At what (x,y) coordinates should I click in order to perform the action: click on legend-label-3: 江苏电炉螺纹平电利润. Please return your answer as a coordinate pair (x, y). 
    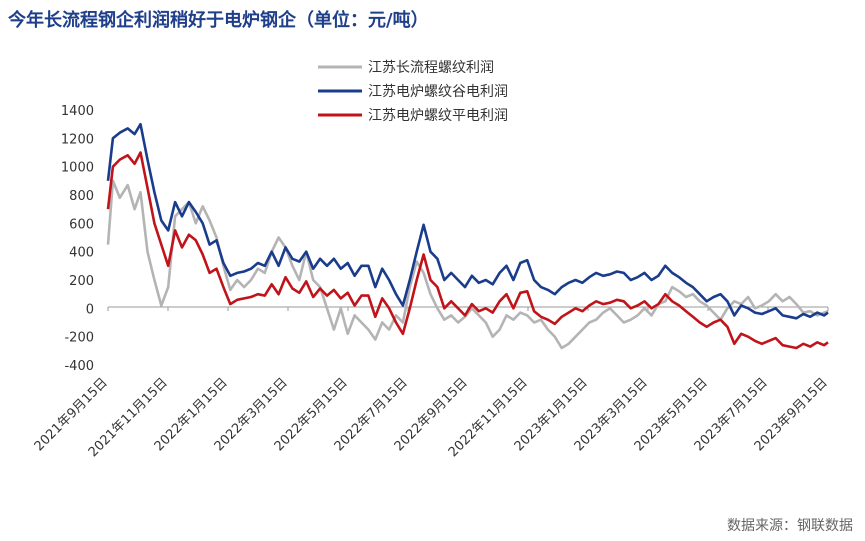
    Looking at the image, I should click on (438, 116).